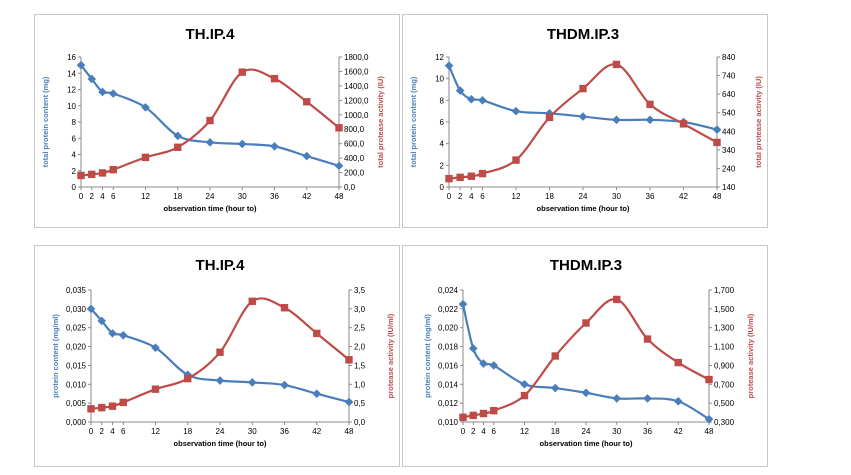 The image size is (851, 475). What do you see at coordinates (729, 187) in the screenshot?
I see `y-right-tick-label: 140` at bounding box center [729, 187].